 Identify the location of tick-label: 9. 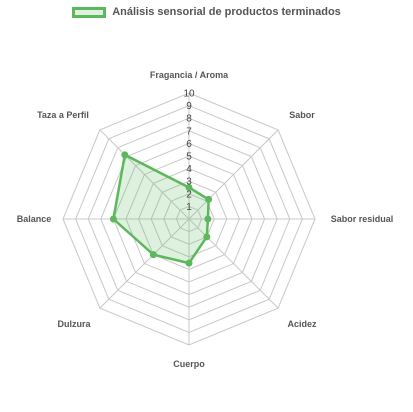
(189, 106).